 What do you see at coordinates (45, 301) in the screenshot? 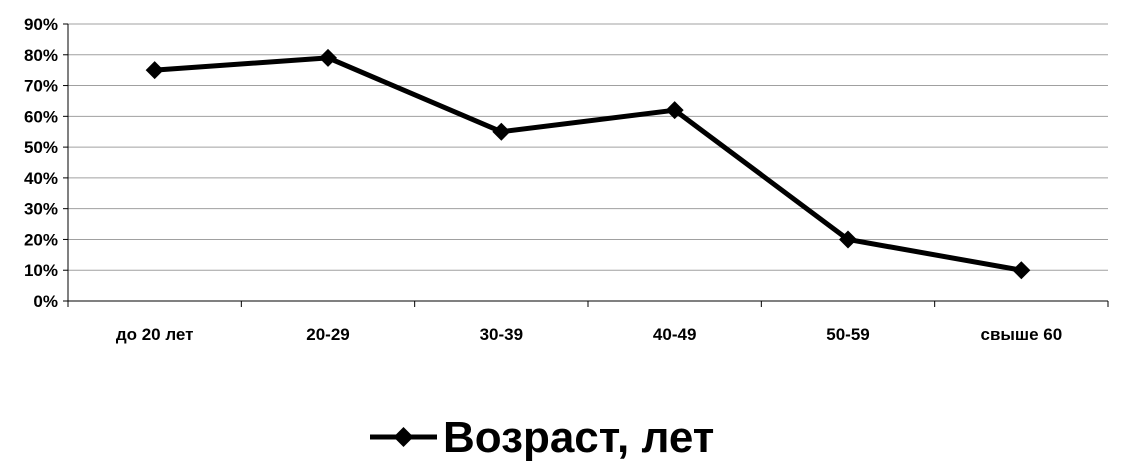
I see `y-tick-label: 0%` at bounding box center [45, 301].